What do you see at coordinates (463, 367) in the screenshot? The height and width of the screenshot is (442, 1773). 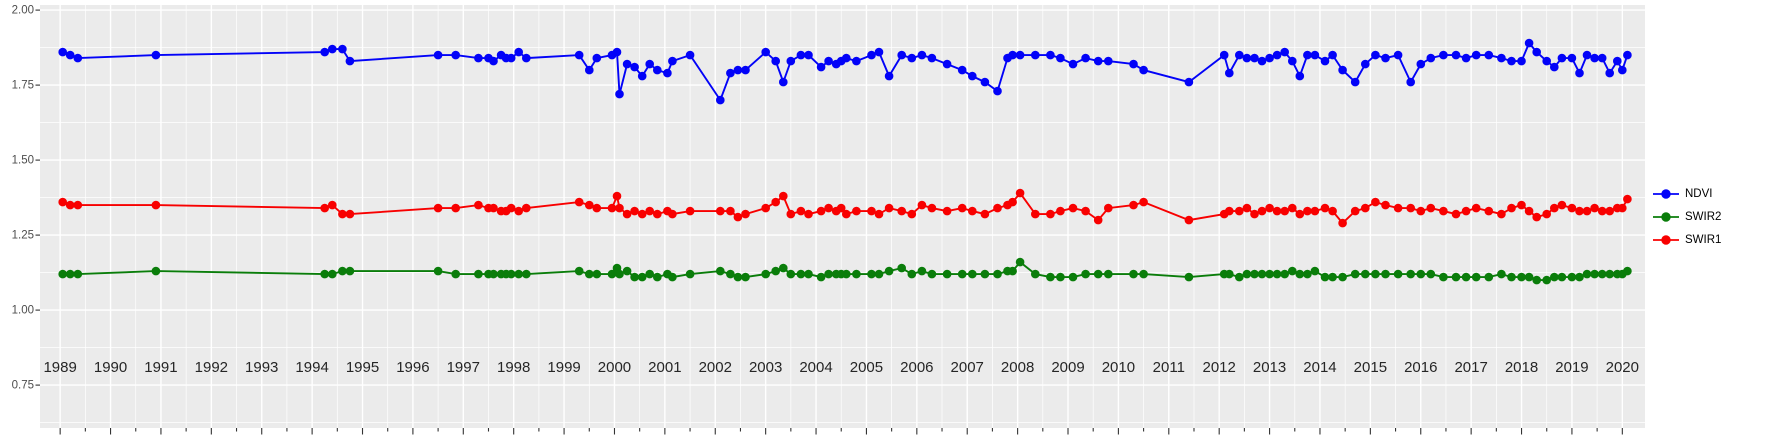 I see `x-tick-label: 1997` at bounding box center [463, 367].